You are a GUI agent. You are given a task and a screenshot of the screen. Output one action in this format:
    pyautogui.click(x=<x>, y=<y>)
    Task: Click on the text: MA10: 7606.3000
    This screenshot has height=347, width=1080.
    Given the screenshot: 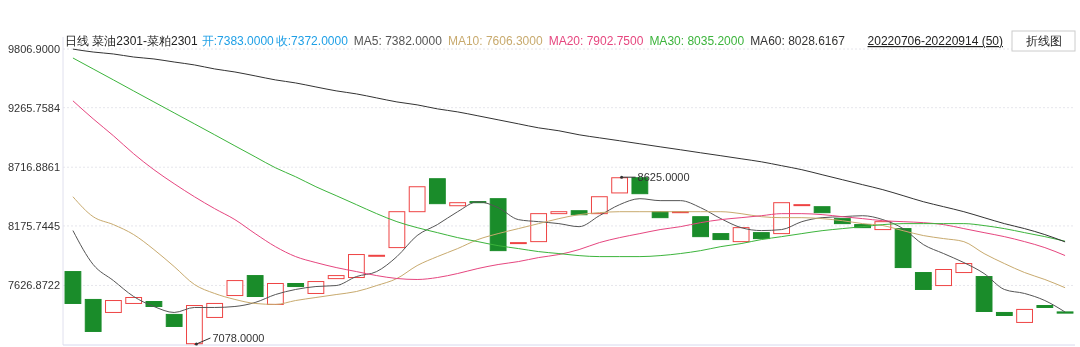 What is the action you would take?
    pyautogui.click(x=495, y=41)
    